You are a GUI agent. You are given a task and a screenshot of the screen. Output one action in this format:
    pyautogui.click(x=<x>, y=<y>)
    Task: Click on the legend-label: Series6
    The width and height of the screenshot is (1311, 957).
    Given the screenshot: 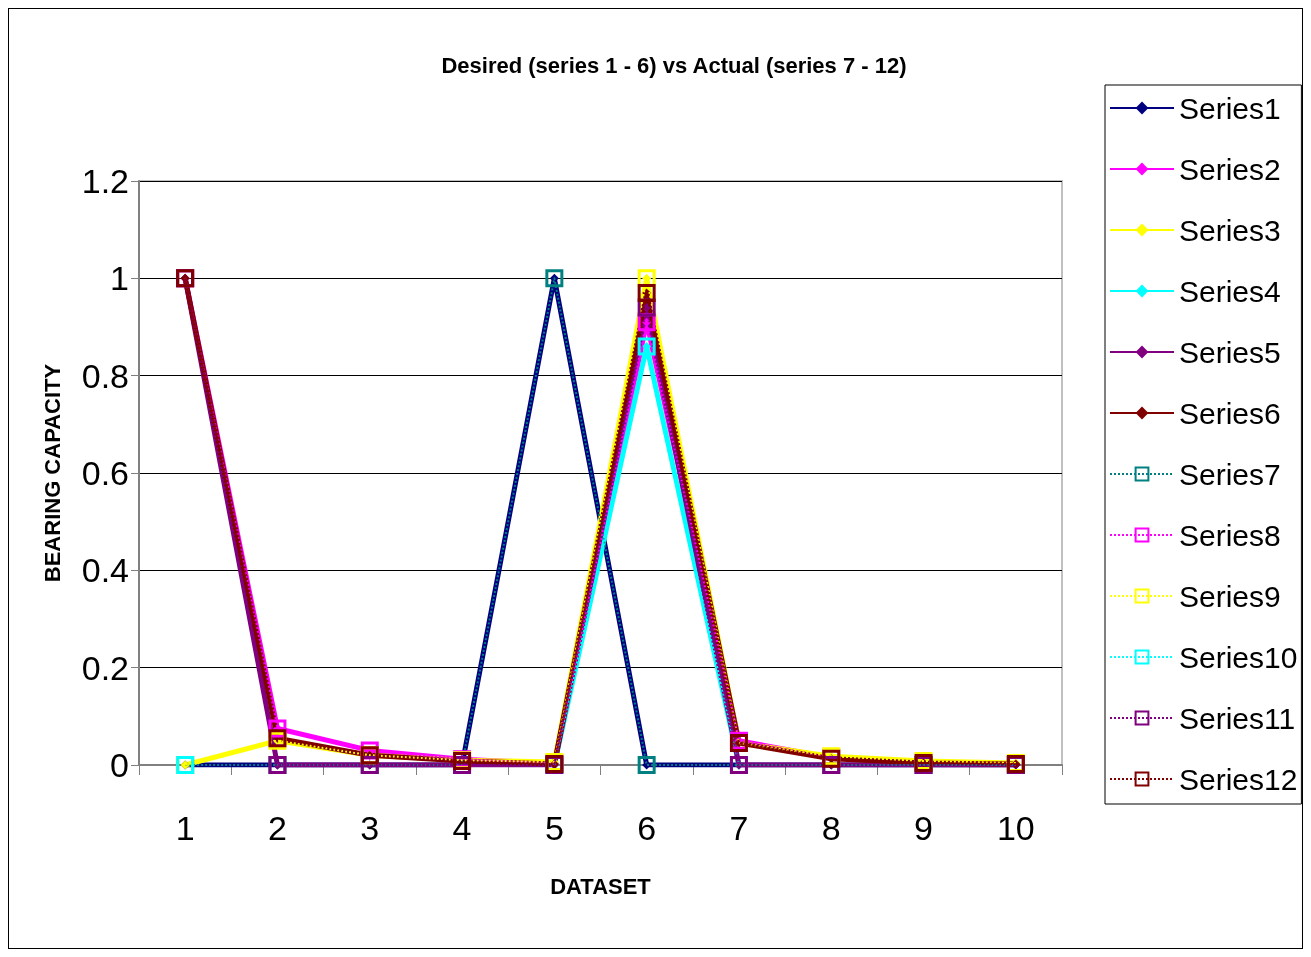 What is the action you would take?
    pyautogui.click(x=1230, y=413)
    